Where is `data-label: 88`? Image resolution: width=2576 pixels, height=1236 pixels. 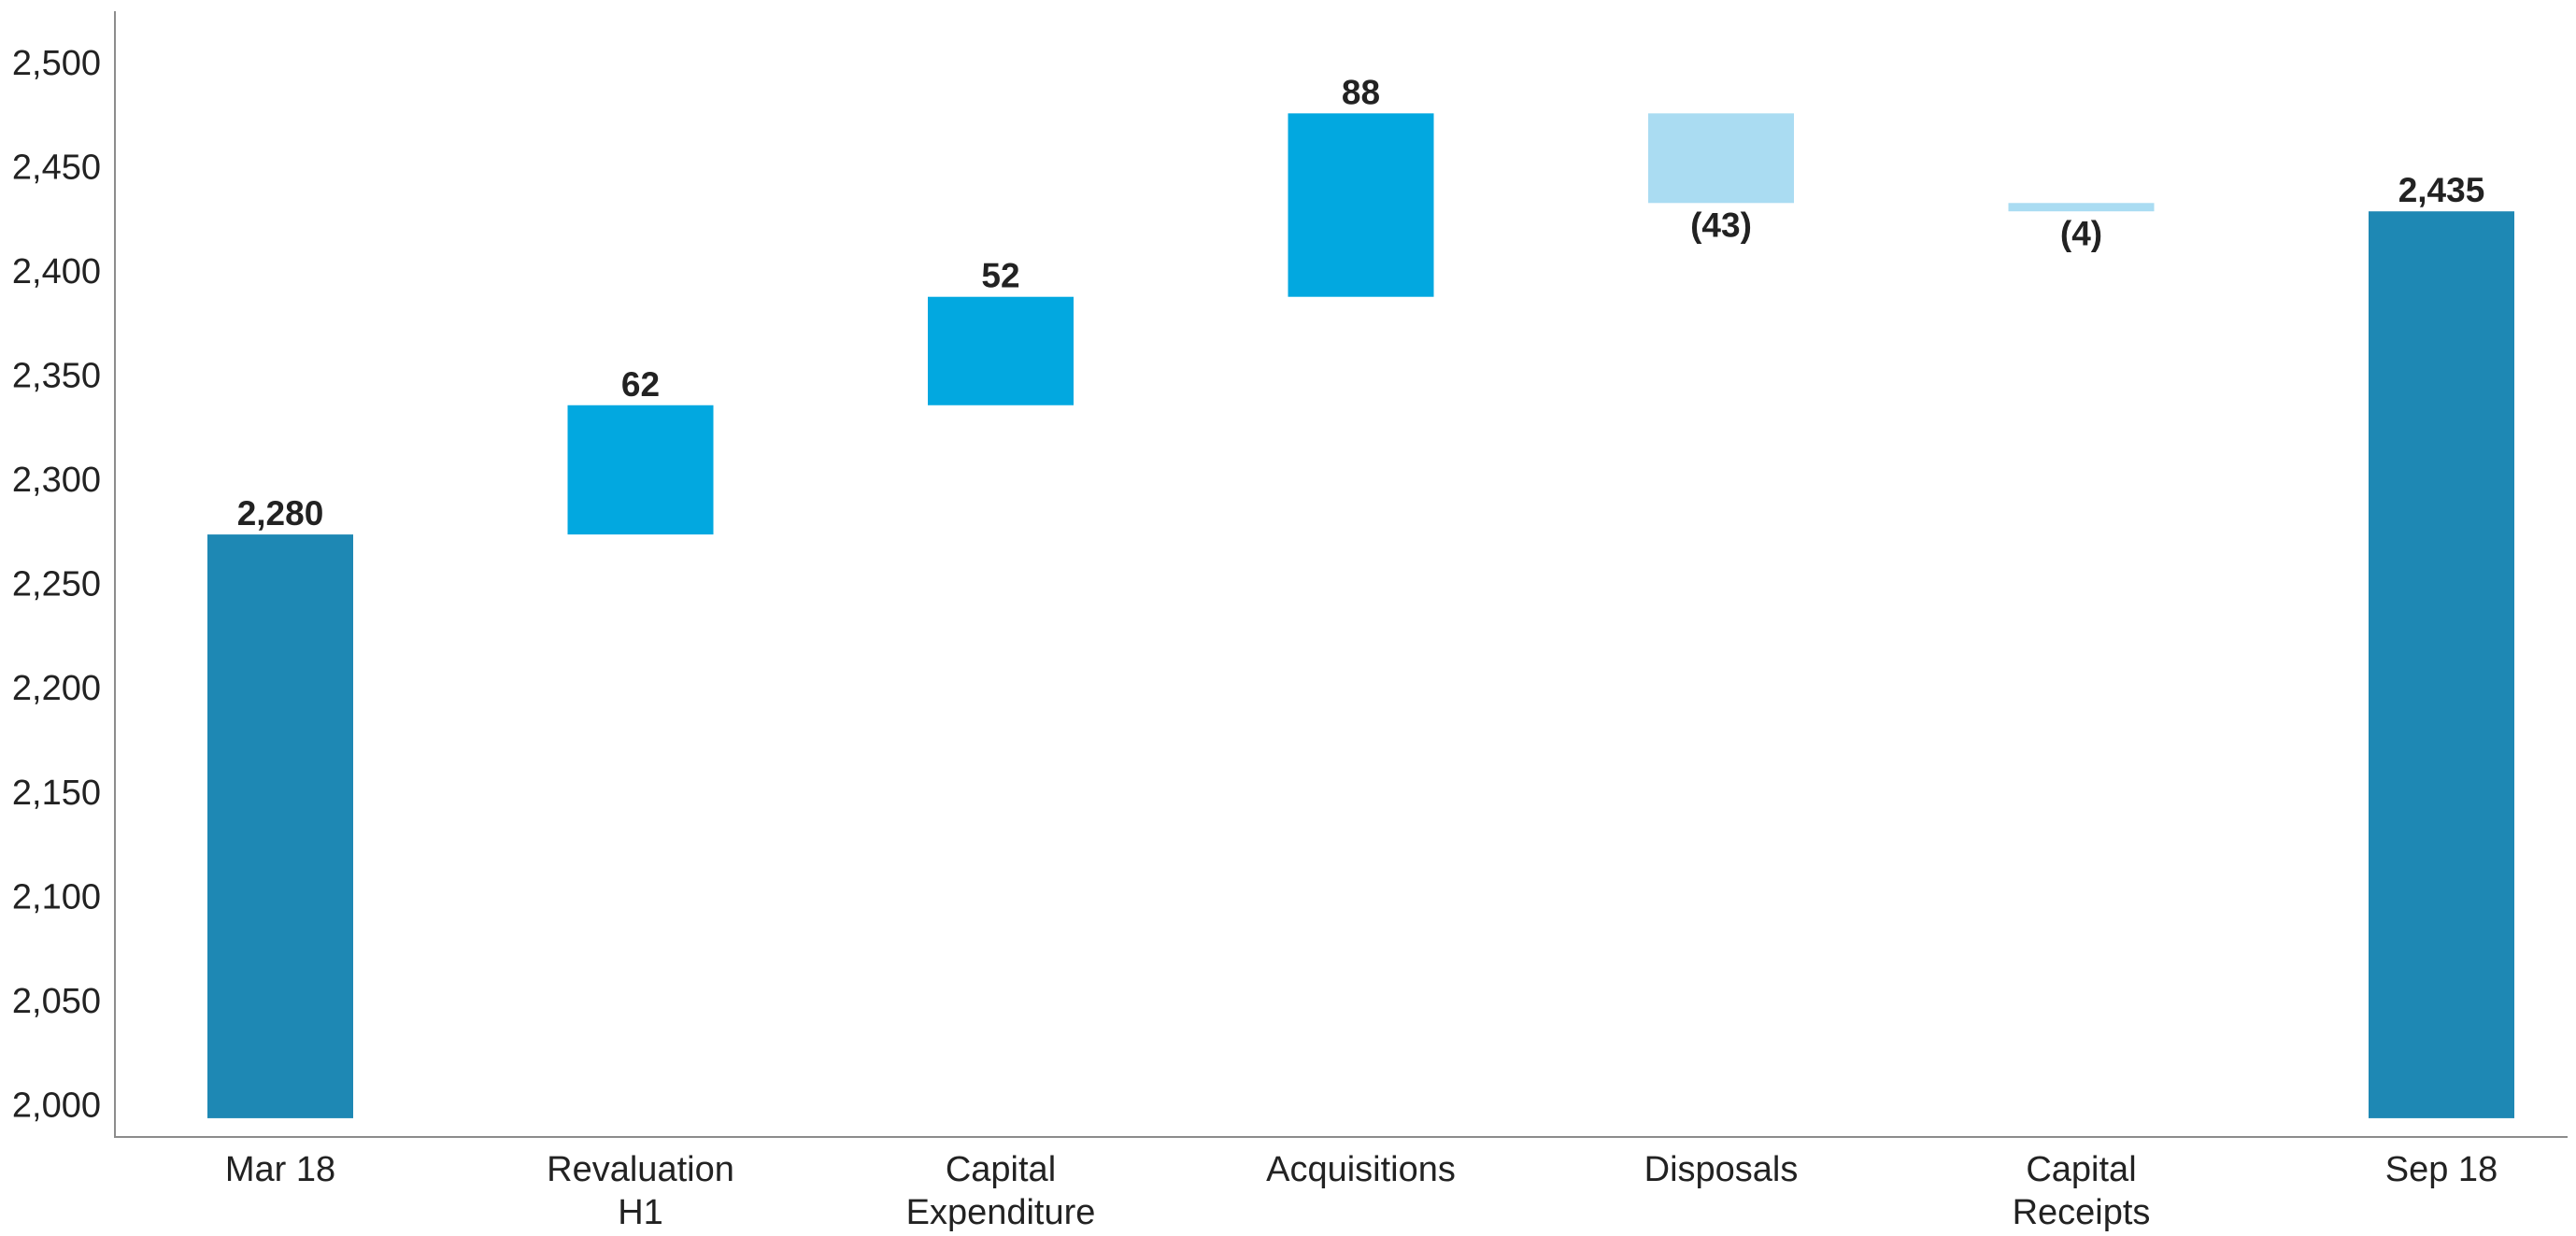
data-label: 88 is located at coordinates (1361, 92).